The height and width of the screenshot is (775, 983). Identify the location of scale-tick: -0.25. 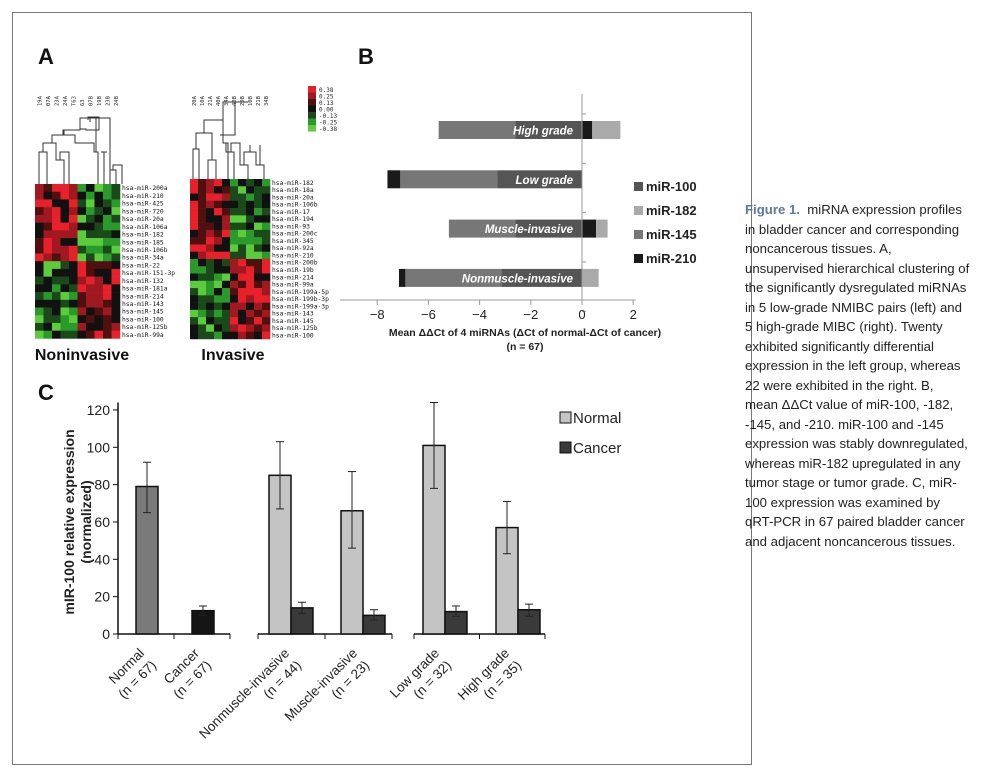
(328, 123).